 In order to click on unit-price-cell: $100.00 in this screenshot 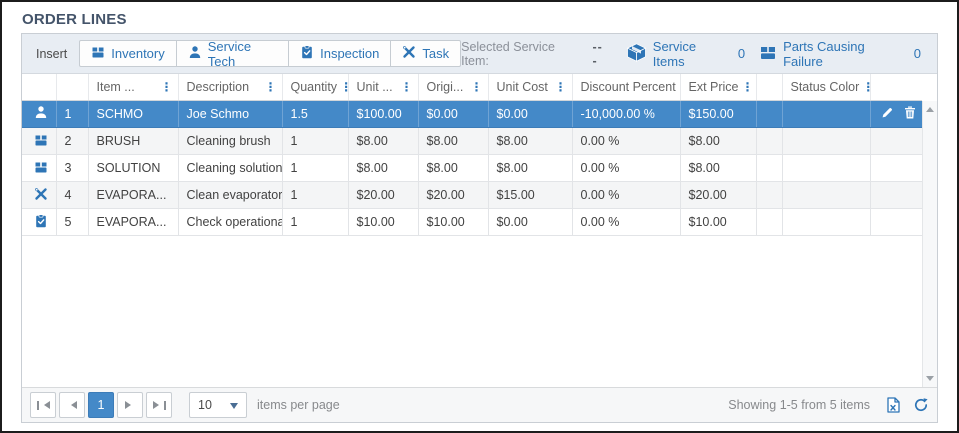, I will do `click(383, 114)`.